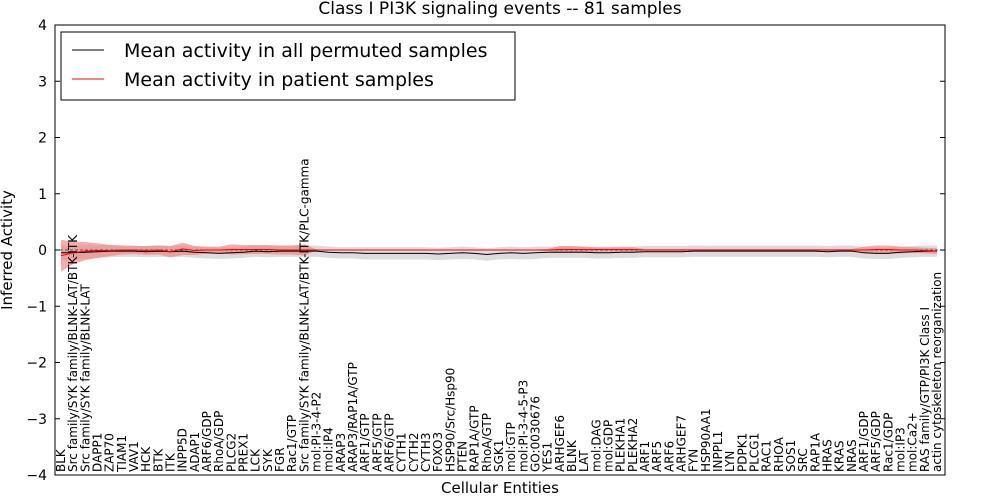  Describe the element at coordinates (475, 438) in the screenshot. I see `x-category-label: RAP1A/GTP` at that location.